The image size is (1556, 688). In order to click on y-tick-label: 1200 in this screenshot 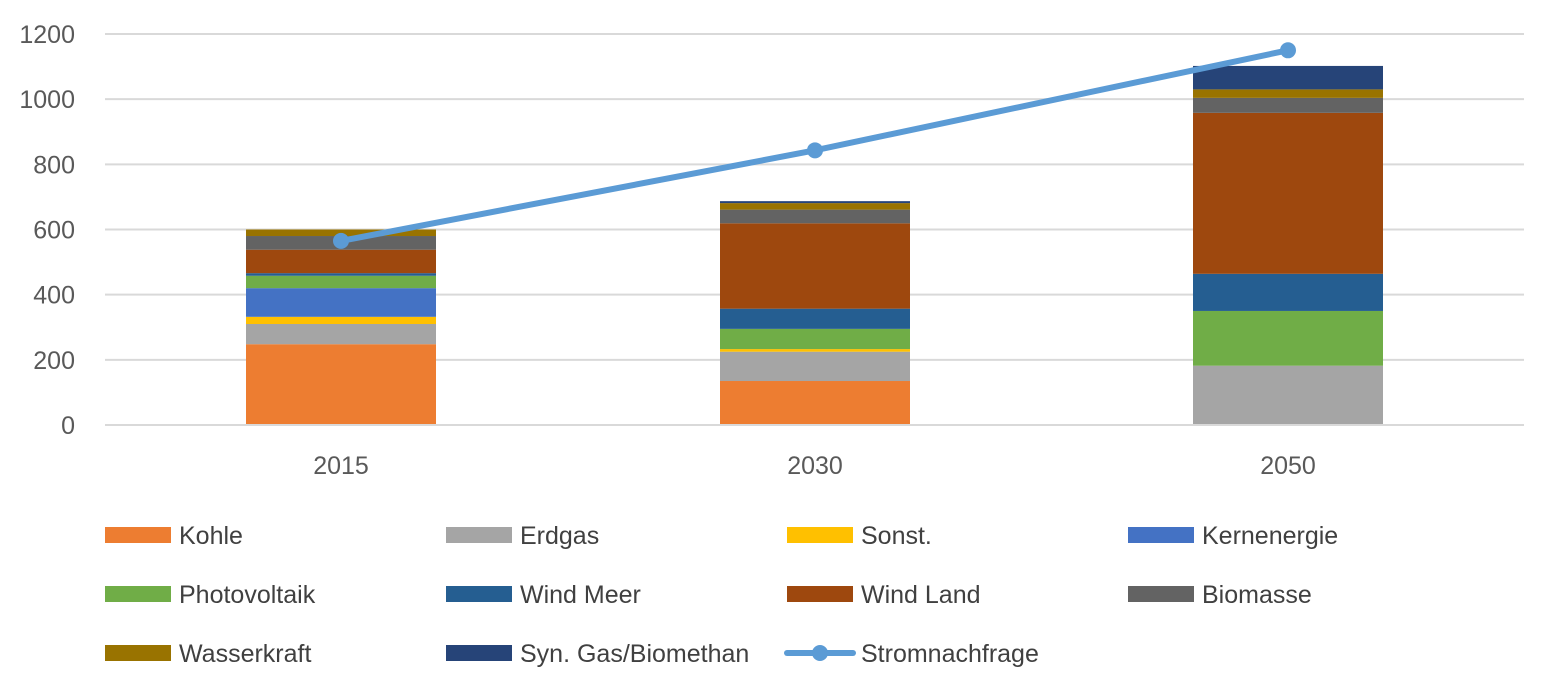, I will do `click(47, 35)`.